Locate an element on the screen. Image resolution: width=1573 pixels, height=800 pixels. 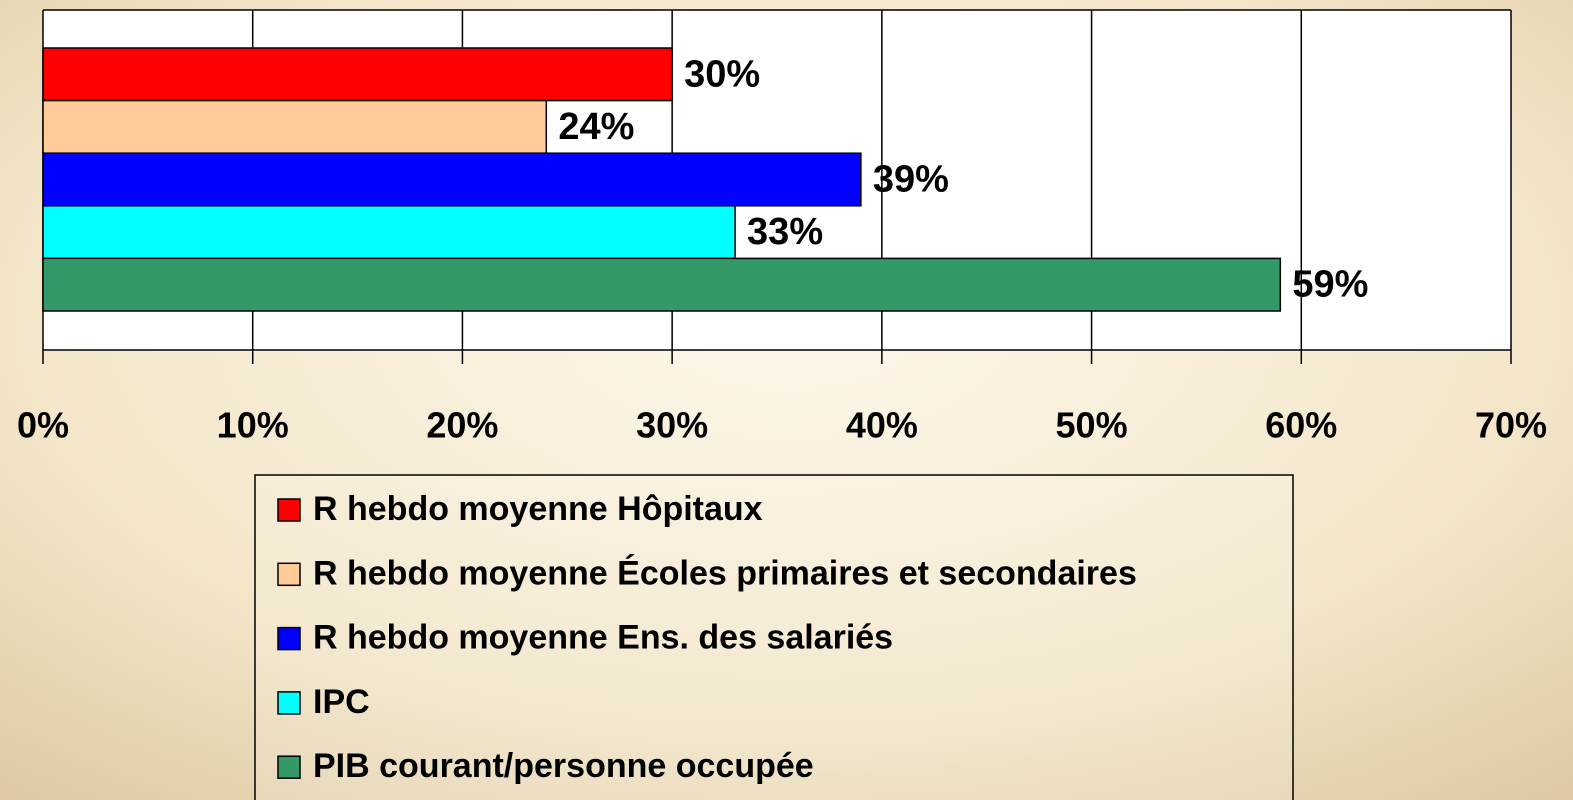
data-label: 59% is located at coordinates (1330, 285).